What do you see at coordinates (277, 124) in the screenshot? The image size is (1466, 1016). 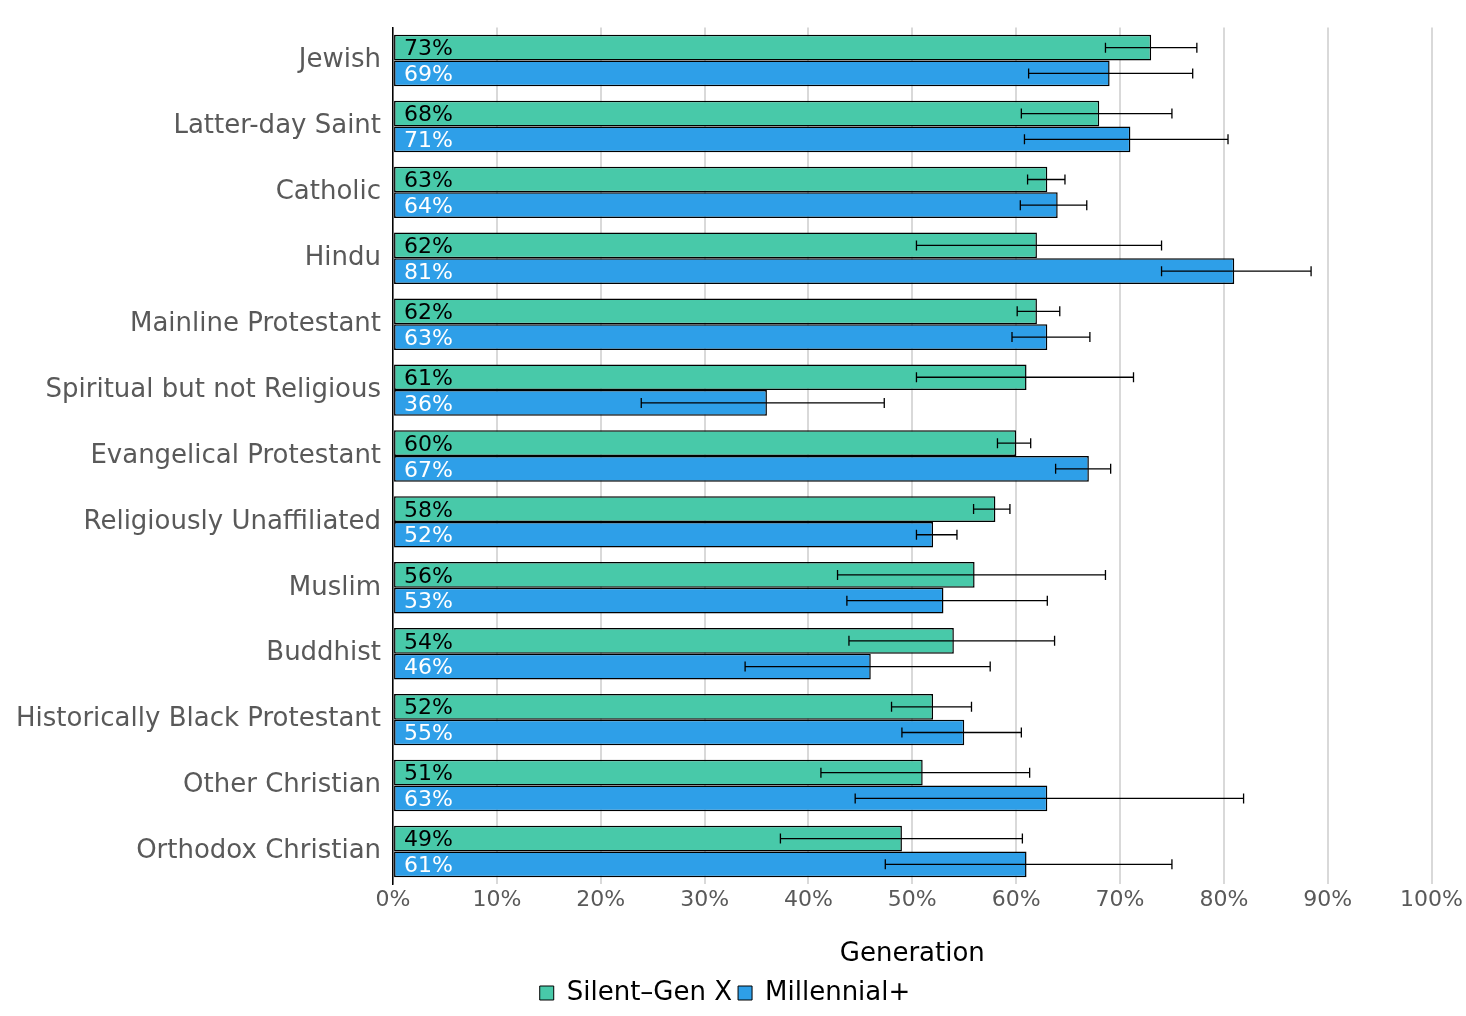 I see `y-tick-label: Latter-day Saint` at bounding box center [277, 124].